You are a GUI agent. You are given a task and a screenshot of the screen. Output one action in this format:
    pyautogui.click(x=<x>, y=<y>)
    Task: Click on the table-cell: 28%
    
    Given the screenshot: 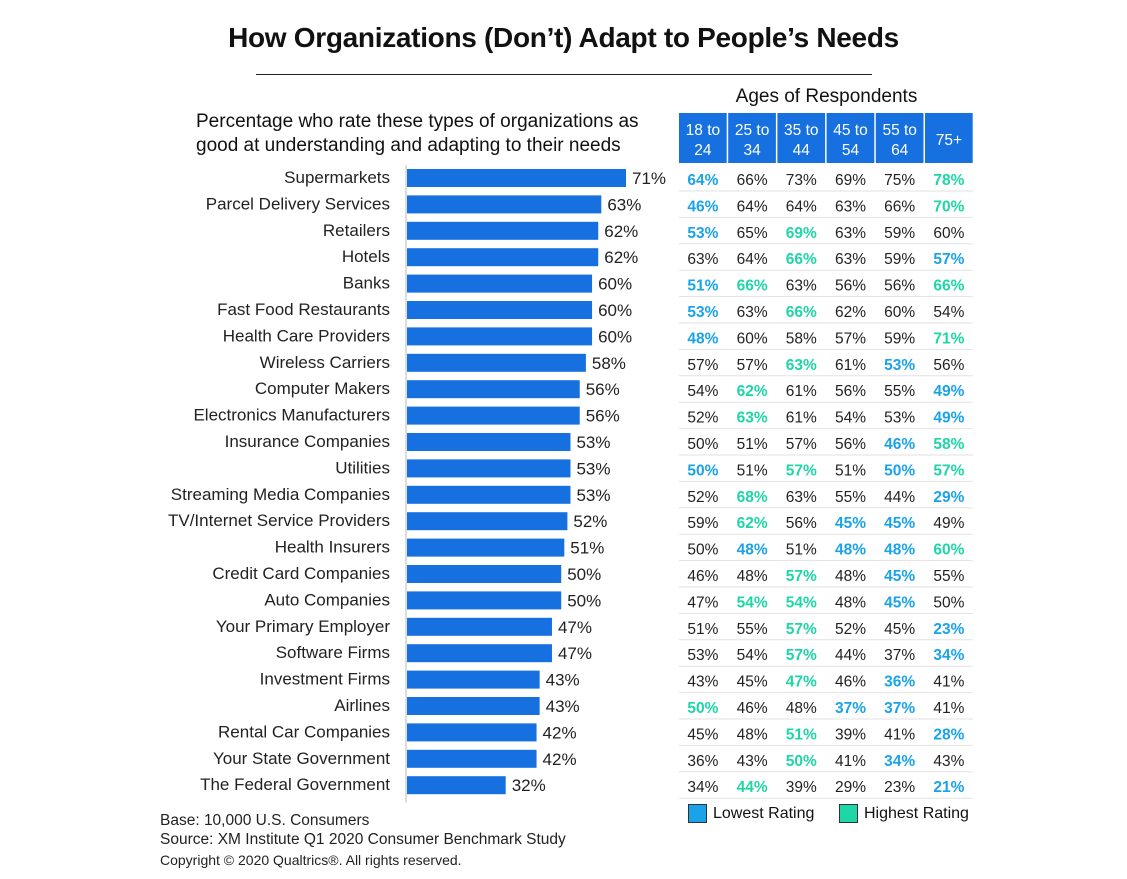 What is the action you would take?
    pyautogui.click(x=948, y=734)
    